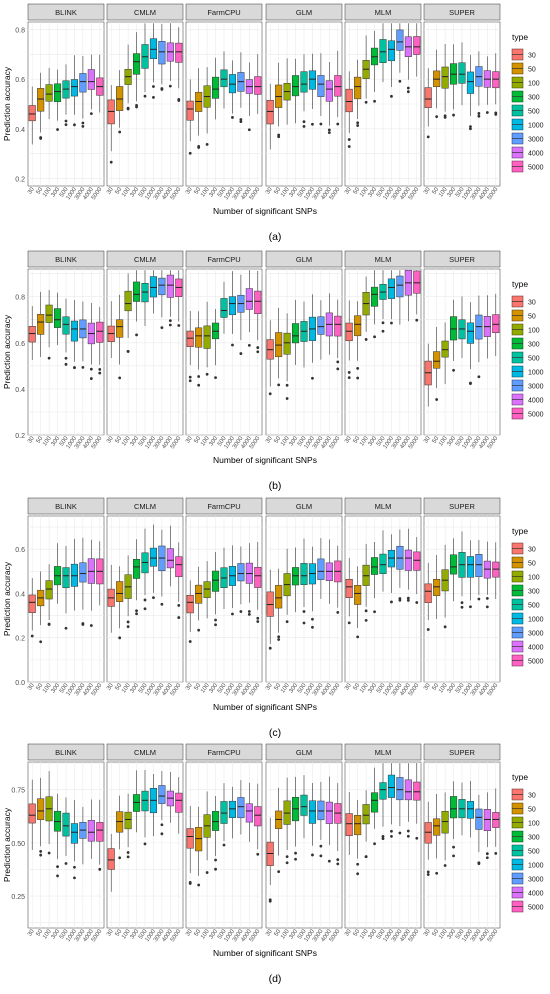 This screenshot has width=550, height=994. I want to click on facet-strip-label: CMLM, so click(145, 12).